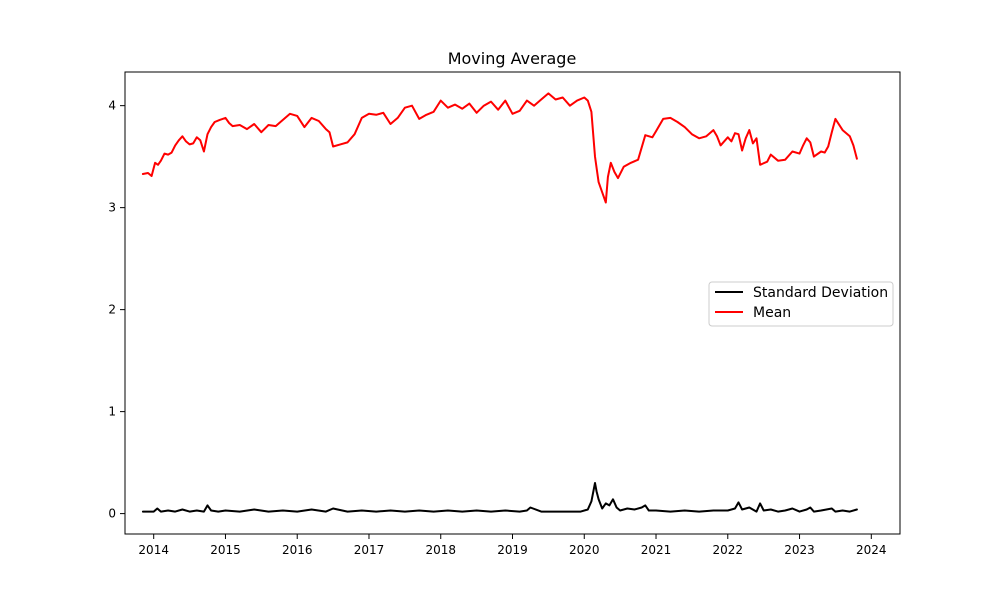  What do you see at coordinates (225, 550) in the screenshot?
I see `x-tick-label: 2015` at bounding box center [225, 550].